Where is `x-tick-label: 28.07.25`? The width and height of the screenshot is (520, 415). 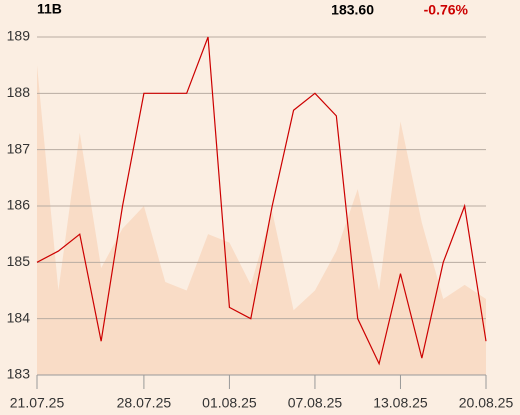 x-tick-label: 28.07.25 is located at coordinates (144, 403).